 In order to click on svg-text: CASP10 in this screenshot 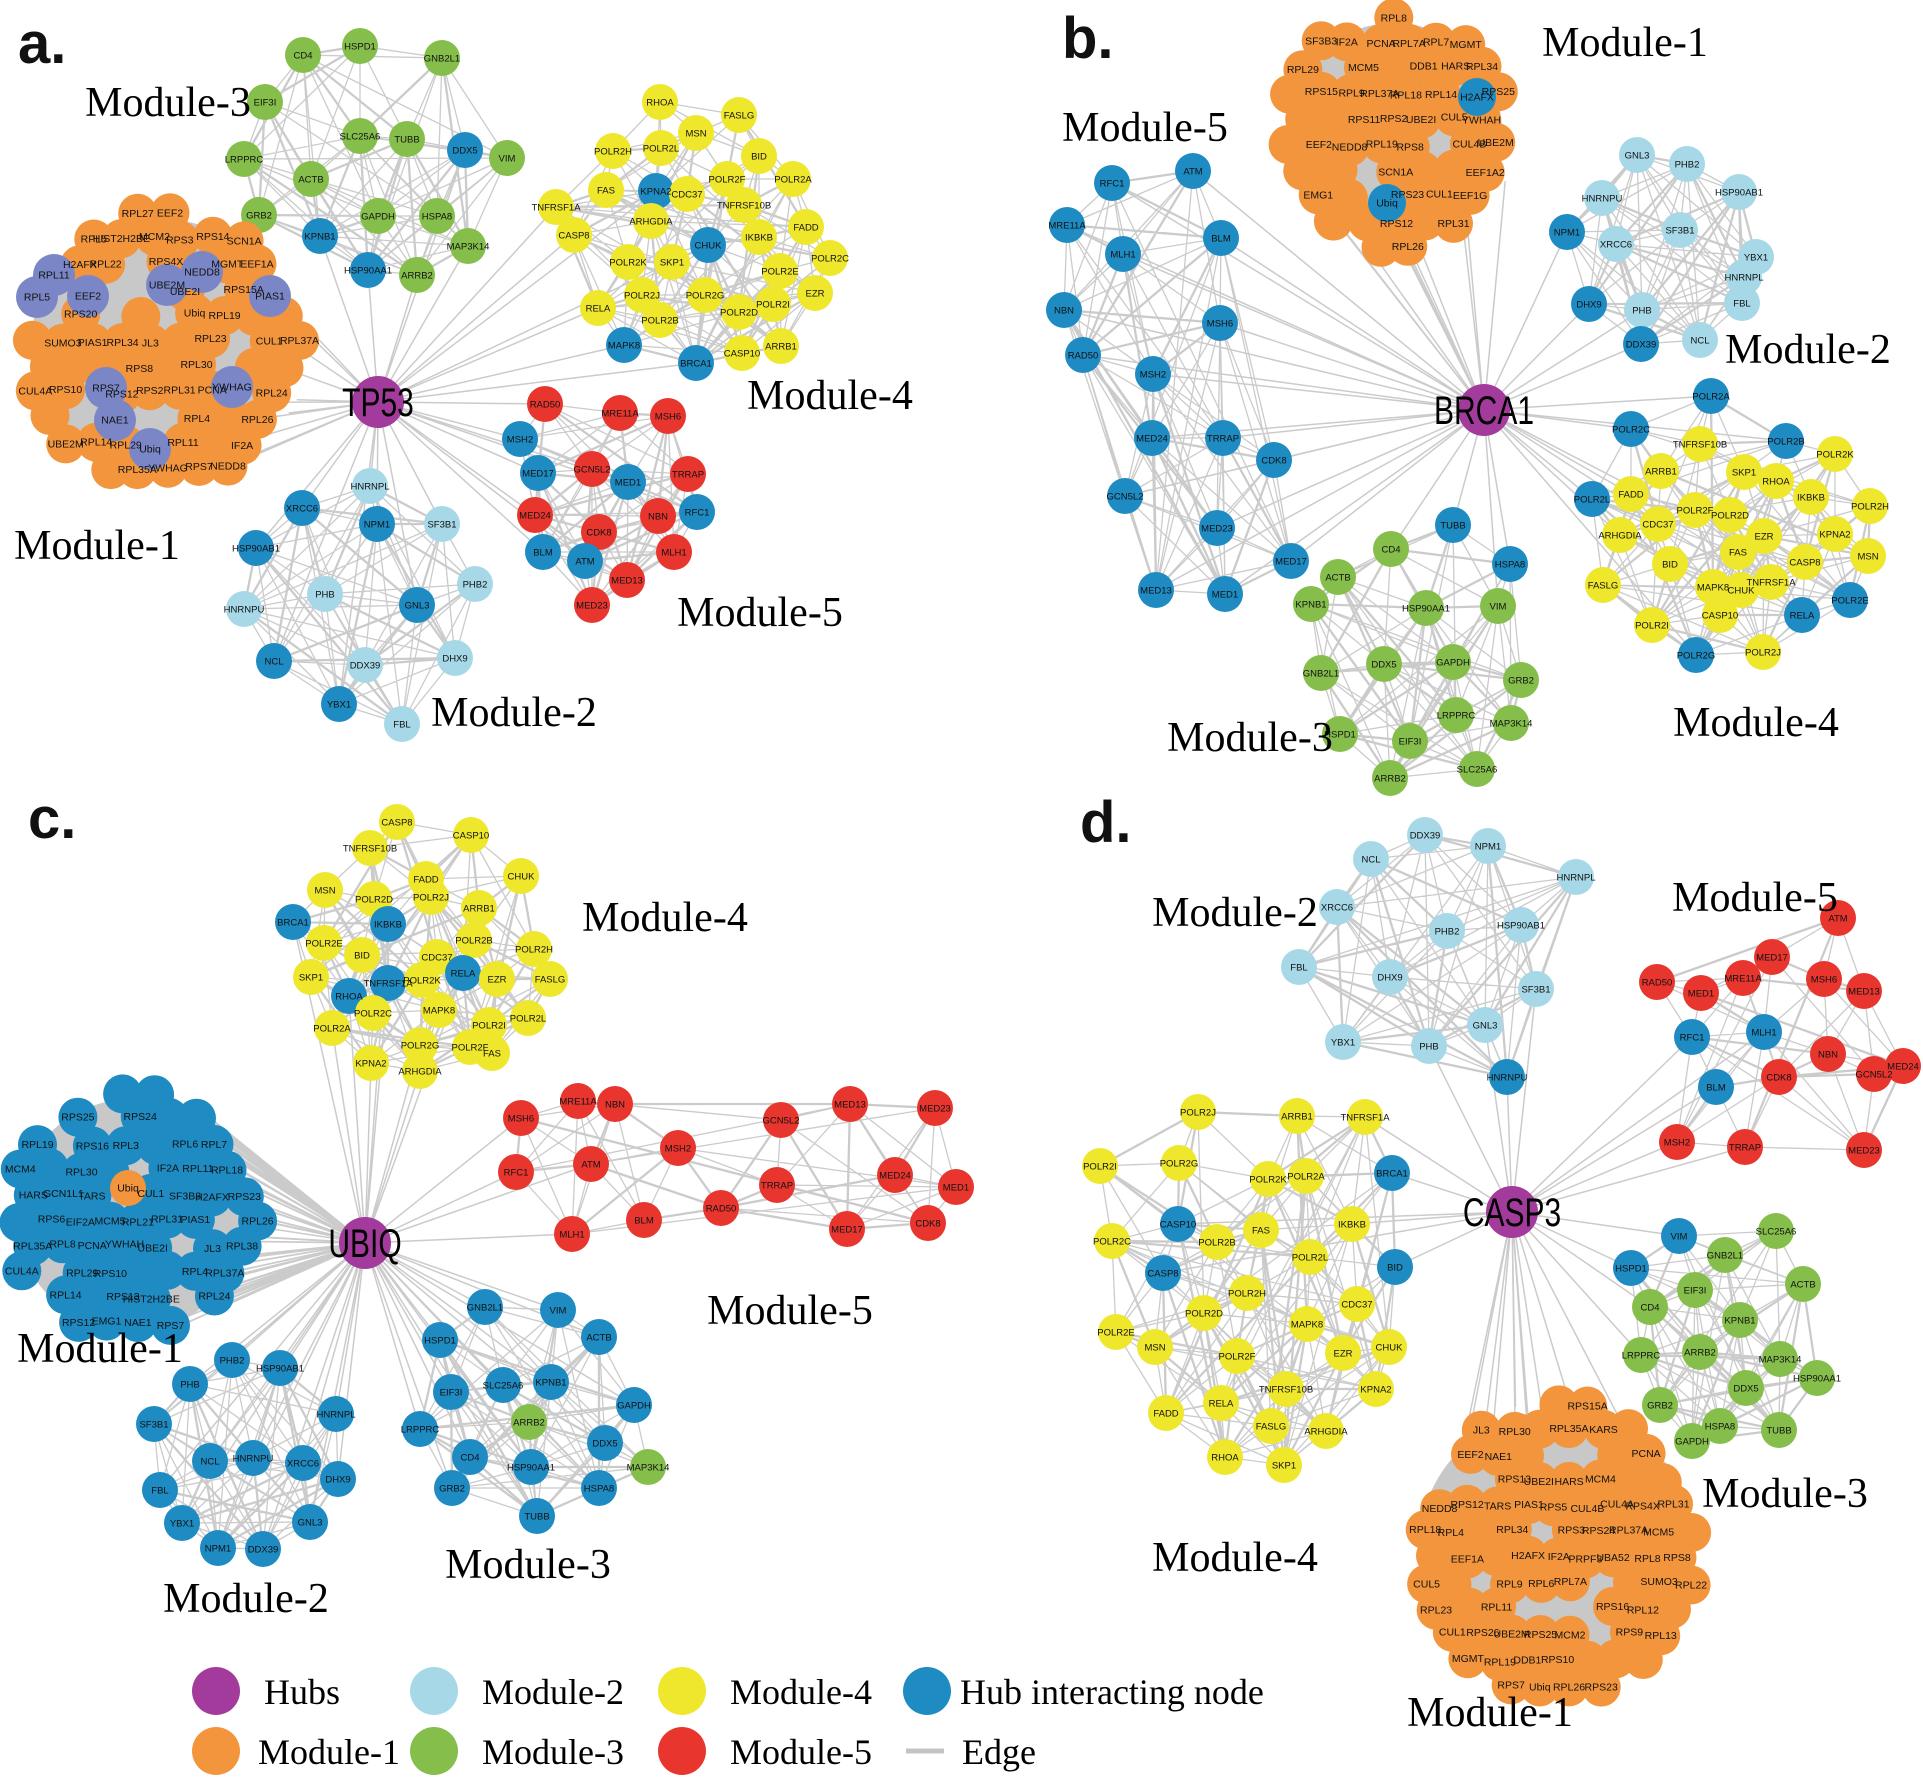, I will do `click(1178, 1225)`.